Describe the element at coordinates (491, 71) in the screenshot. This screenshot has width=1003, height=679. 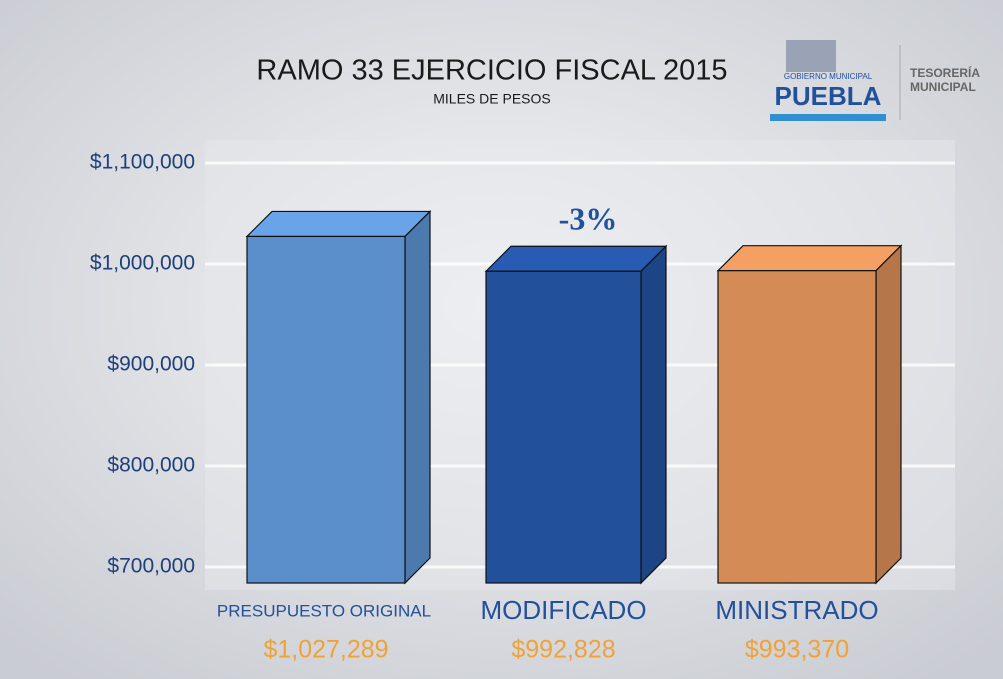
I see `chart-title: RAMO 33 EJERCICIO FISCAL 2015` at that location.